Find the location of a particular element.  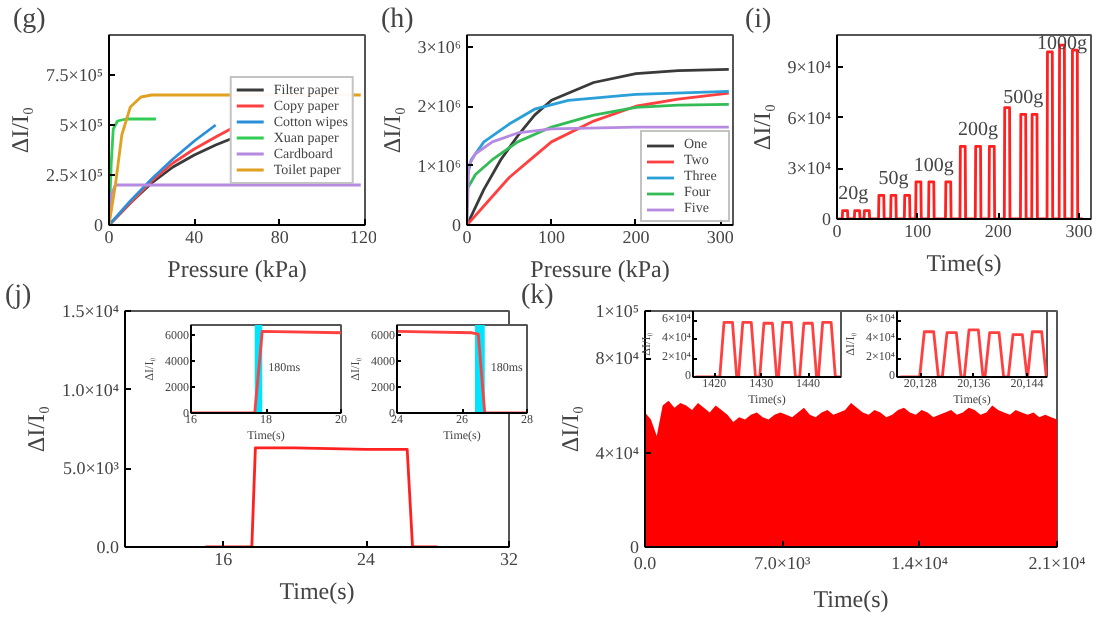

y-tick-label: 6×10⁴ is located at coordinates (809, 117).